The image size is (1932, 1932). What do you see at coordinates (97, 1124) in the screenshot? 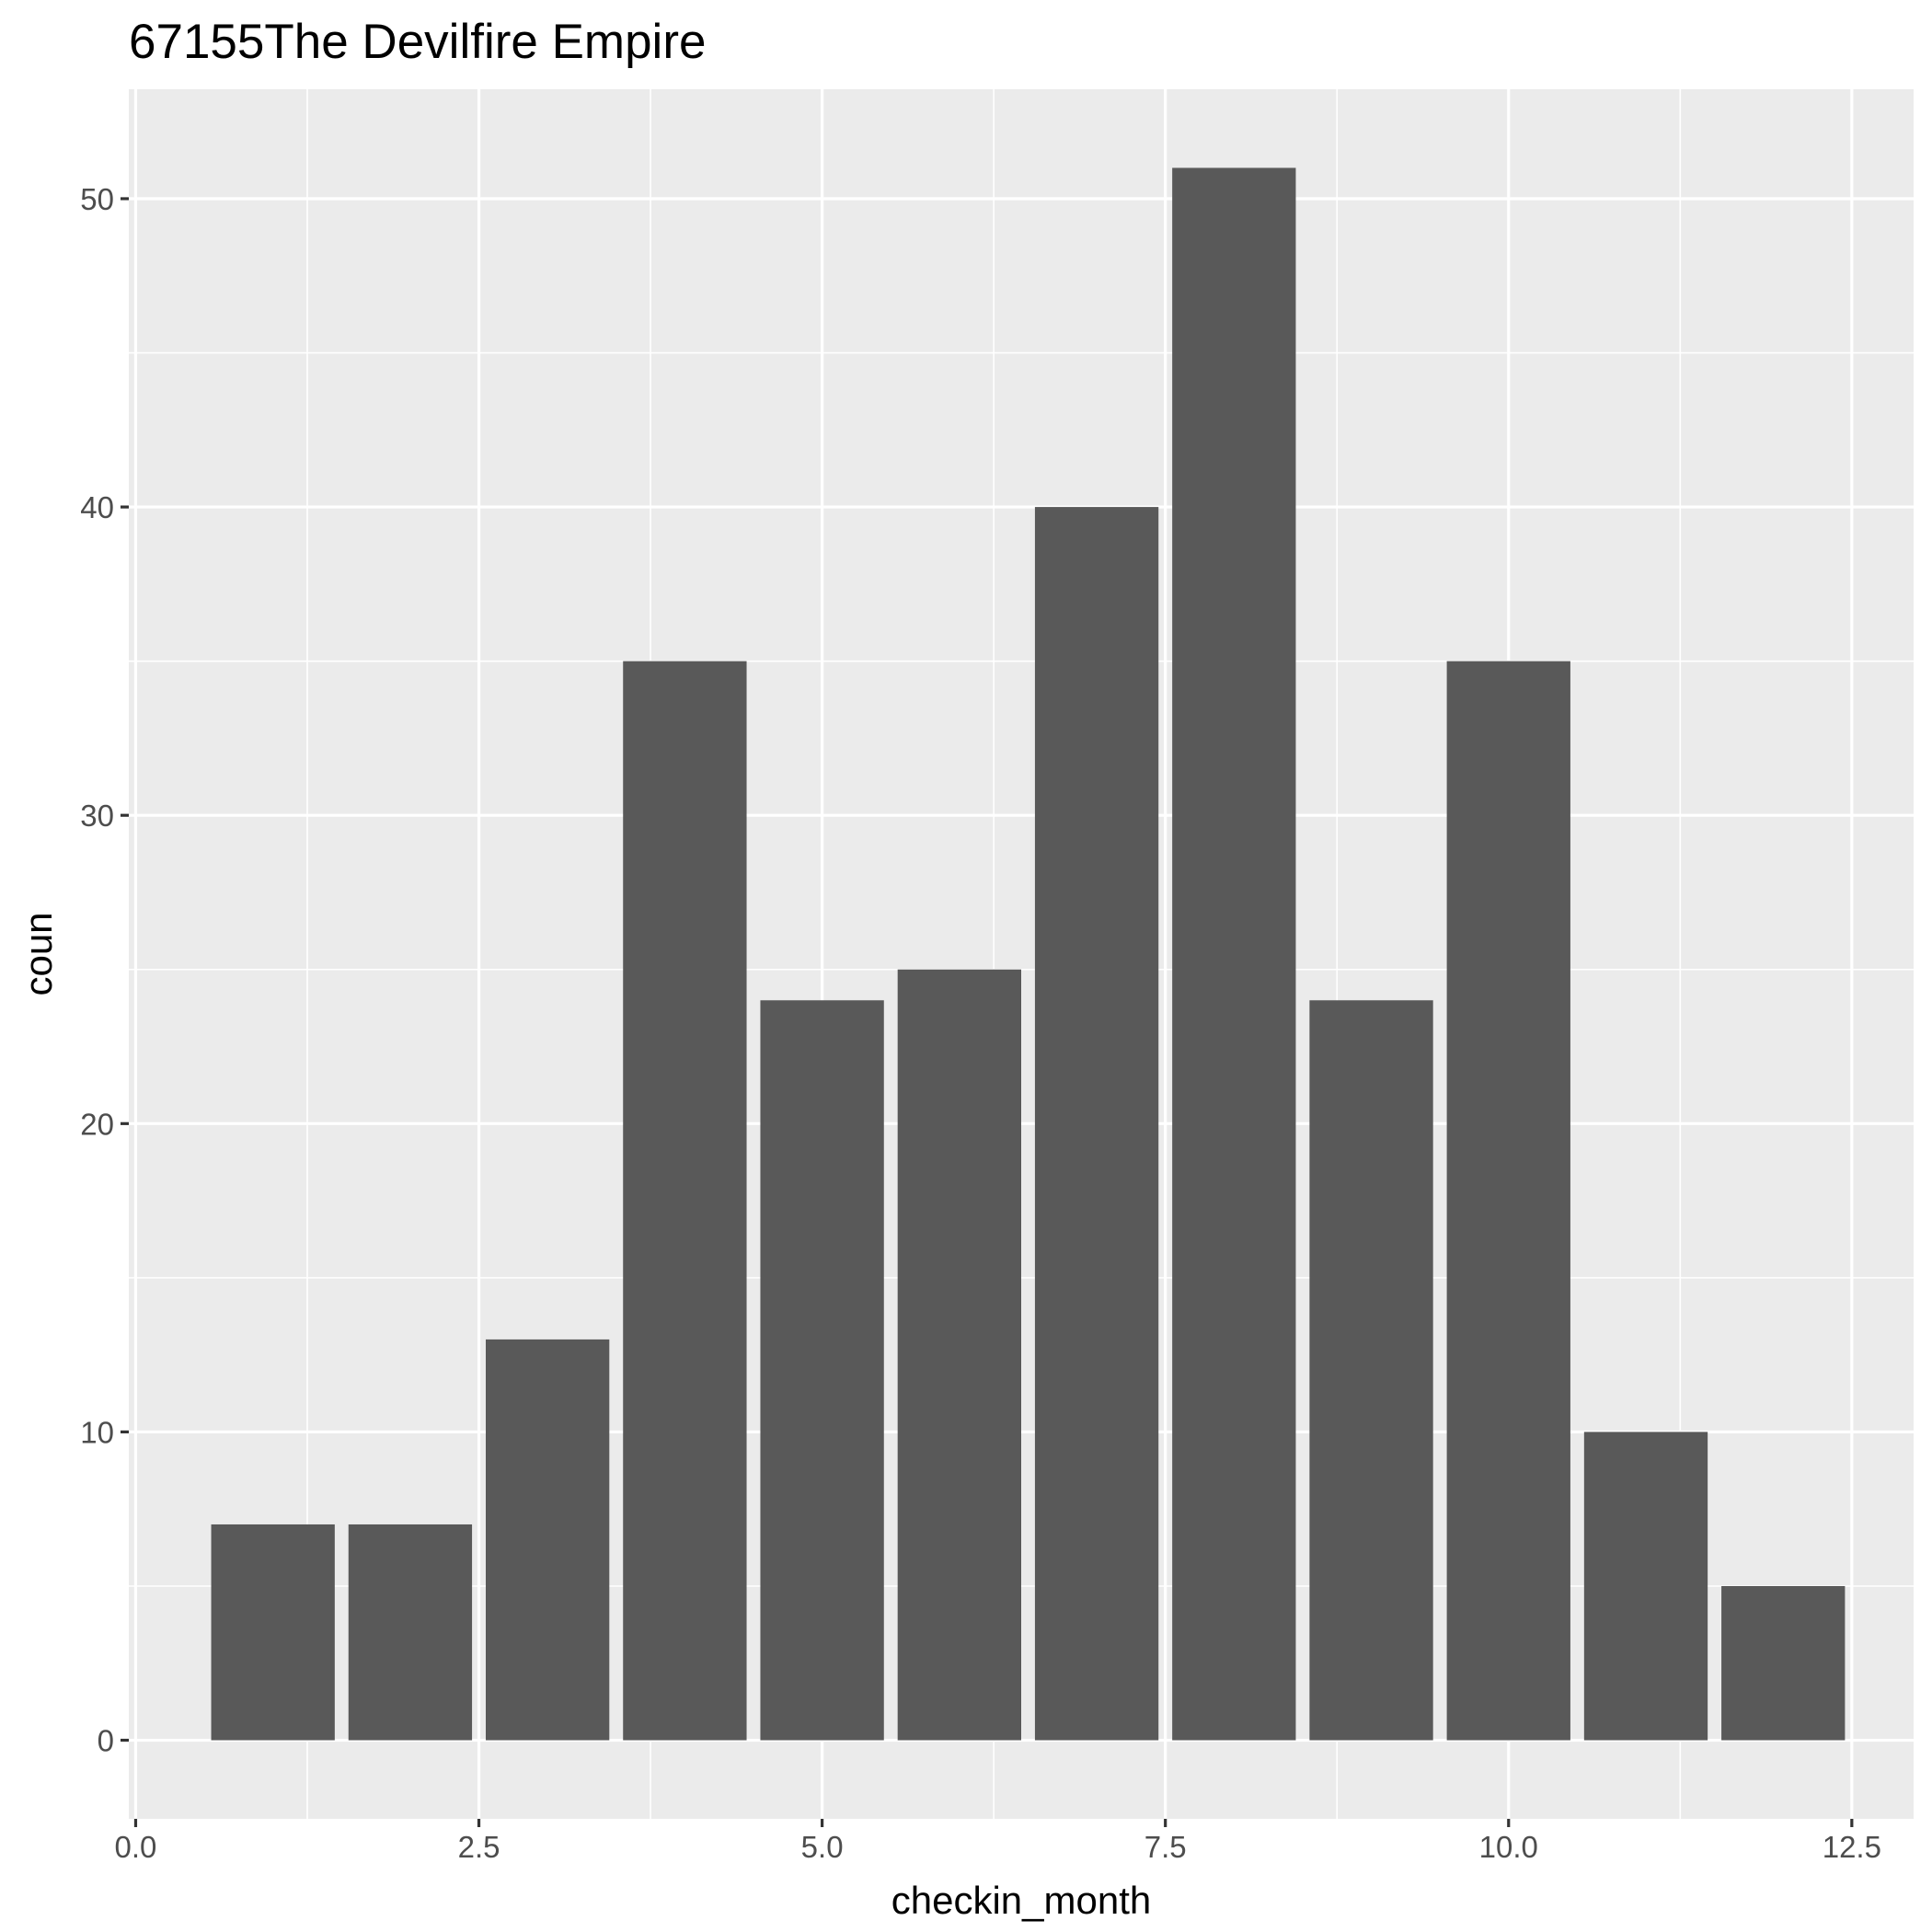
I see `y-tick-label: 20` at bounding box center [97, 1124].